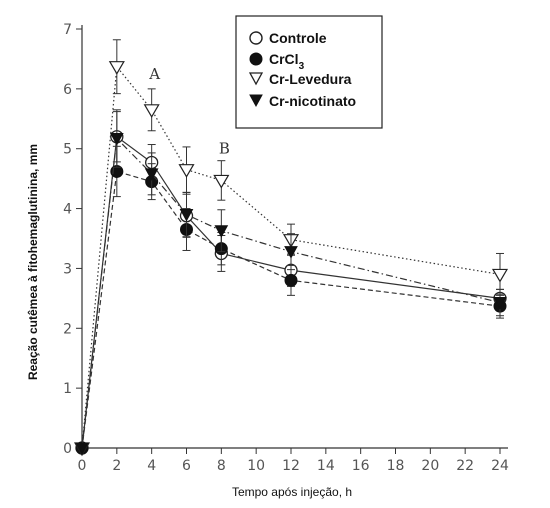  What do you see at coordinates (82, 466) in the screenshot?
I see `x-tick-label: 0` at bounding box center [82, 466].